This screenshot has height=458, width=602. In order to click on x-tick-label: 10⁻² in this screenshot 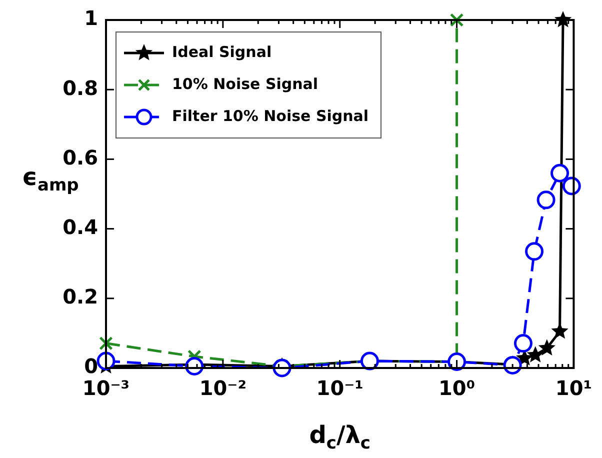, I will do `click(223, 388)`.